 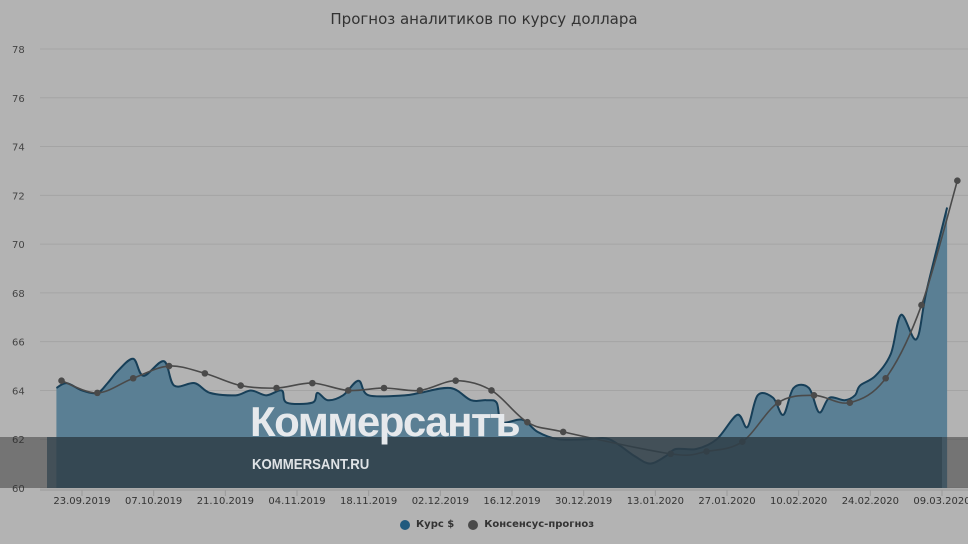 I want to click on legend-item-rate: Курс $, so click(x=427, y=524).